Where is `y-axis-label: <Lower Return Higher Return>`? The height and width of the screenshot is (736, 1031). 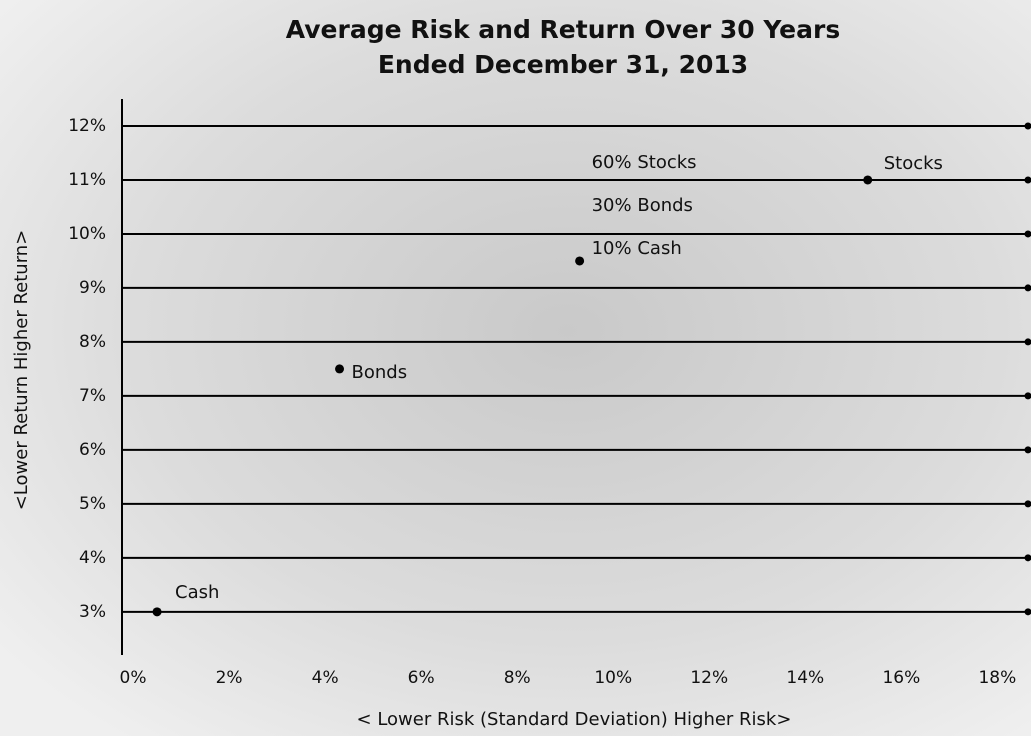
y-axis-label: <Lower Return Higher Return> is located at coordinates (21, 370).